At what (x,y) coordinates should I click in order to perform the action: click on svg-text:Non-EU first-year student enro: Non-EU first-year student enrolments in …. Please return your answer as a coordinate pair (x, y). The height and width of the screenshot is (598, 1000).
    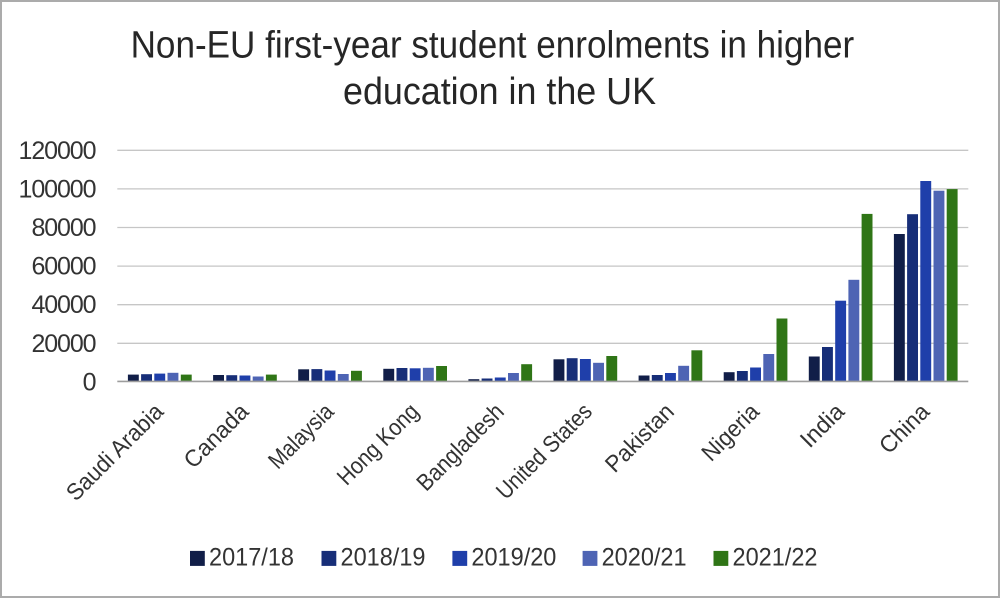
    Looking at the image, I should click on (493, 46).